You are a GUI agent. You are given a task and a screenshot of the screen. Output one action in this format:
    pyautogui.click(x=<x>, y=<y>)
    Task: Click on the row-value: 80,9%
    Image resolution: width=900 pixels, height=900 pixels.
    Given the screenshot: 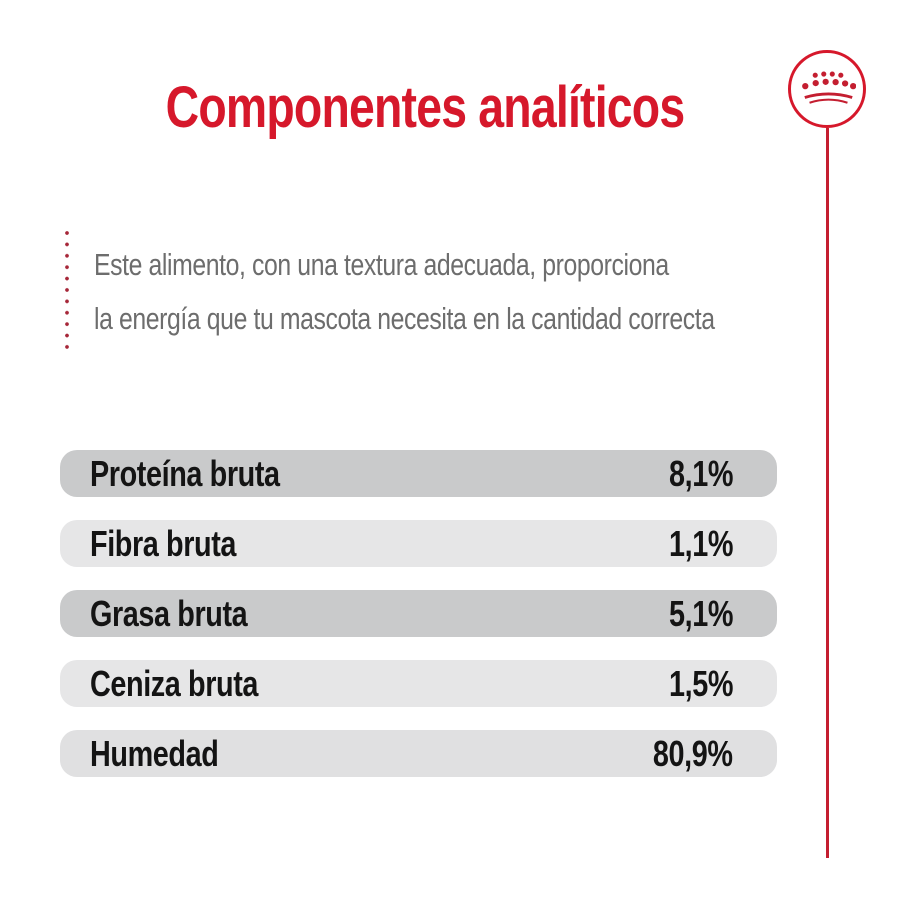 What is the action you would take?
    pyautogui.click(x=693, y=753)
    